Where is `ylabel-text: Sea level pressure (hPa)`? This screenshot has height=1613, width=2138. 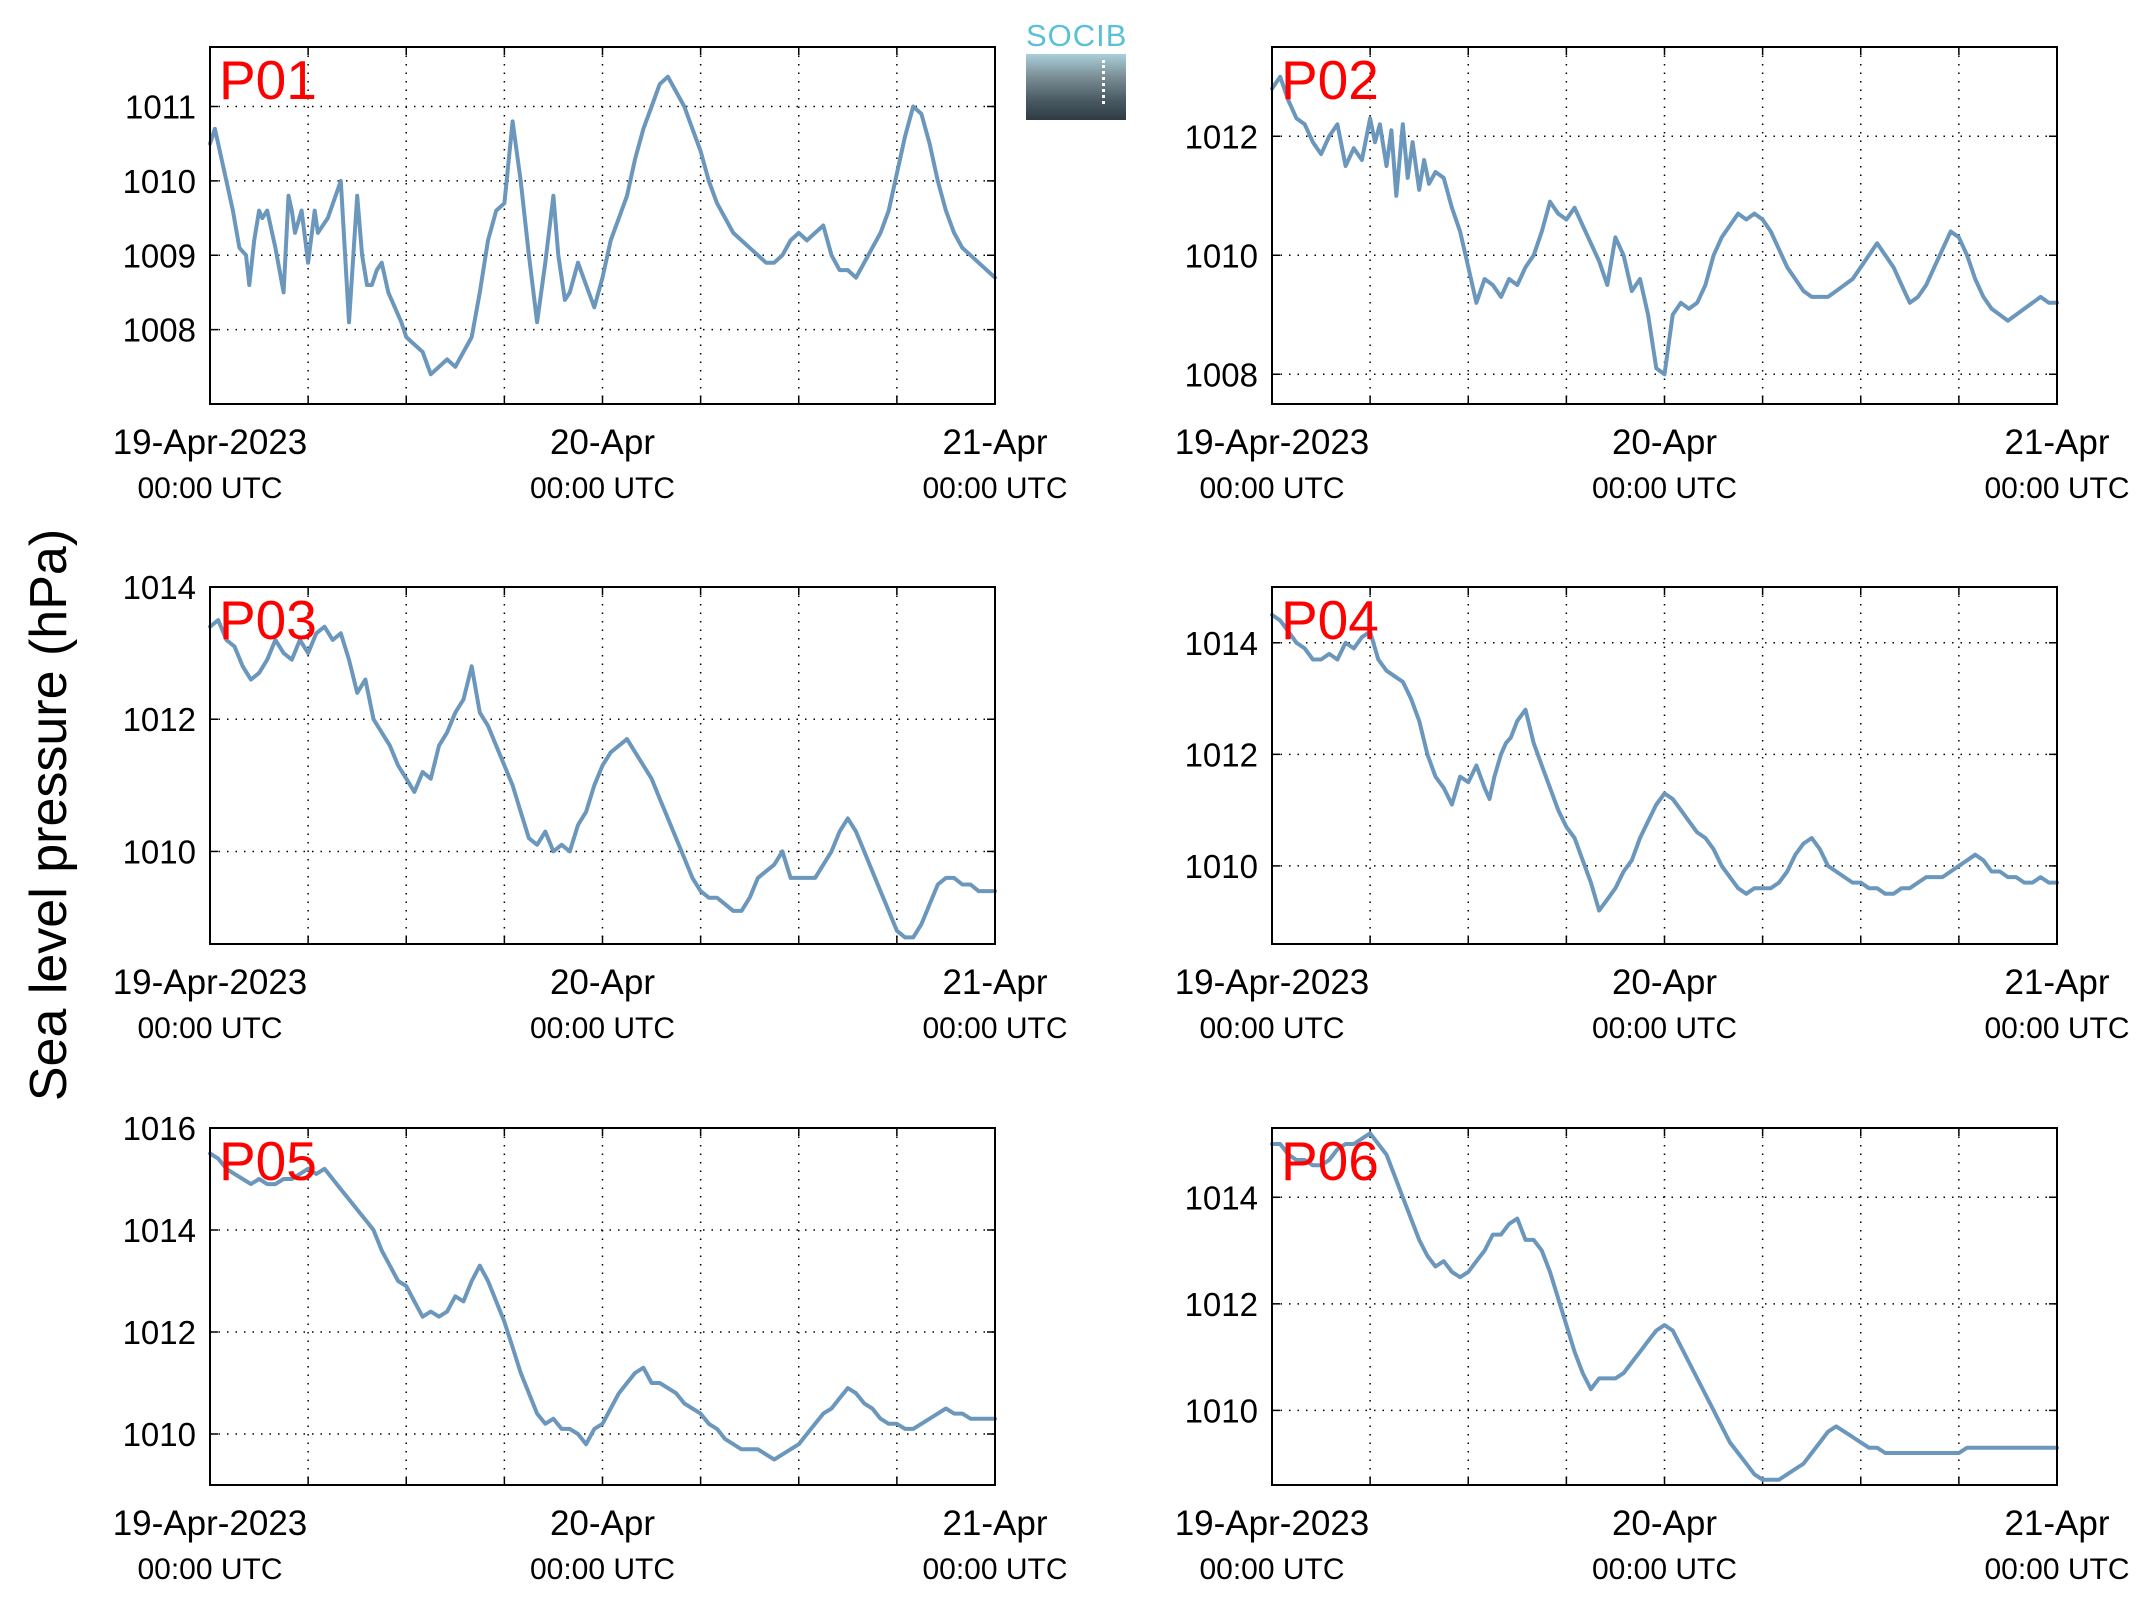 ylabel-text: Sea level pressure (hPa) is located at coordinates (49, 815).